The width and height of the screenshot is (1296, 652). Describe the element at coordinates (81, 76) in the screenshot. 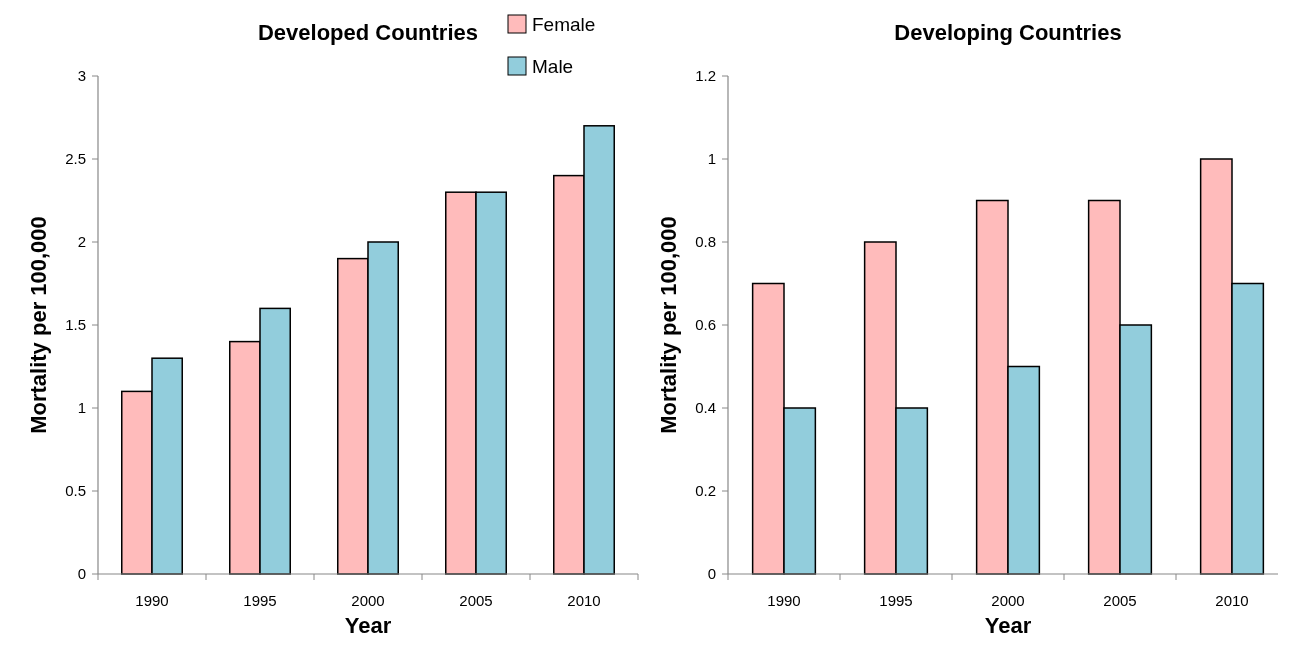

I see `y-tick-label: 3` at that location.